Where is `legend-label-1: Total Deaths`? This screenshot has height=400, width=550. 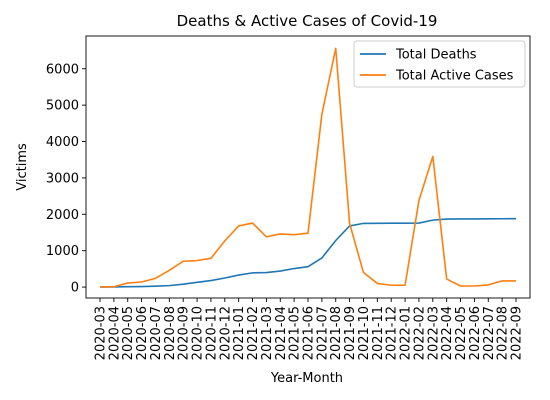
legend-label-1: Total Deaths is located at coordinates (436, 55).